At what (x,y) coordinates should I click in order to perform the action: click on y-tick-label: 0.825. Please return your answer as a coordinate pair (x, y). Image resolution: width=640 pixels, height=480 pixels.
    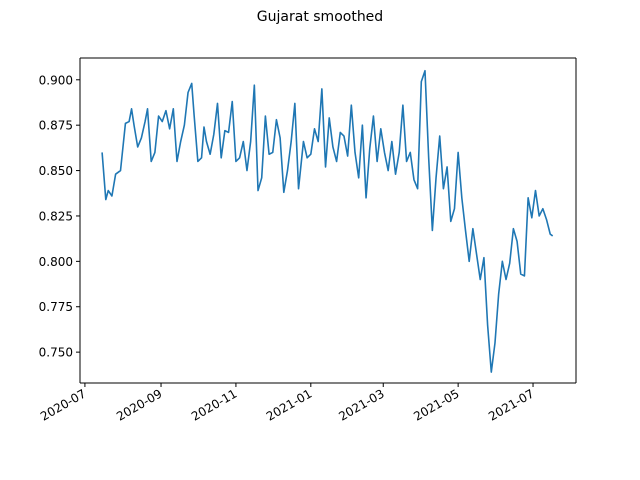
    Looking at the image, I should click on (56, 216).